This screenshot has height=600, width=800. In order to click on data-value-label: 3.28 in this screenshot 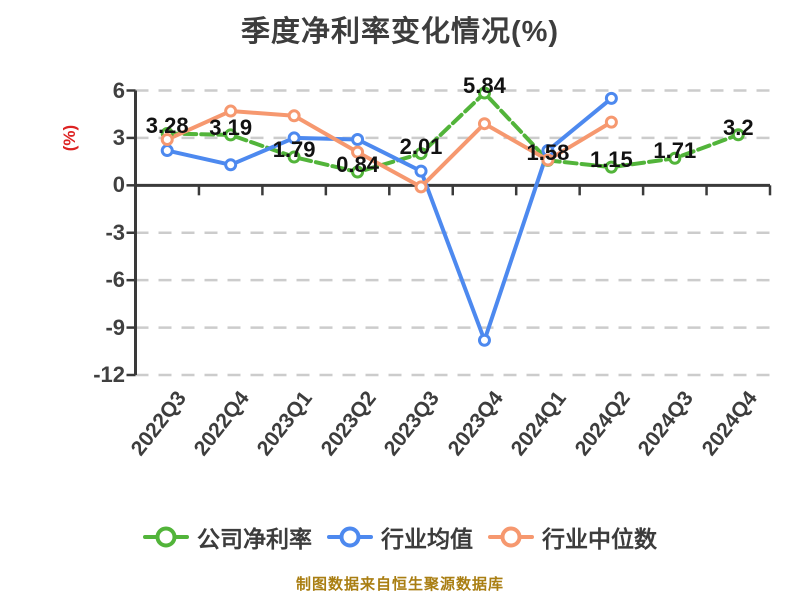, I will do `click(167, 126)`.